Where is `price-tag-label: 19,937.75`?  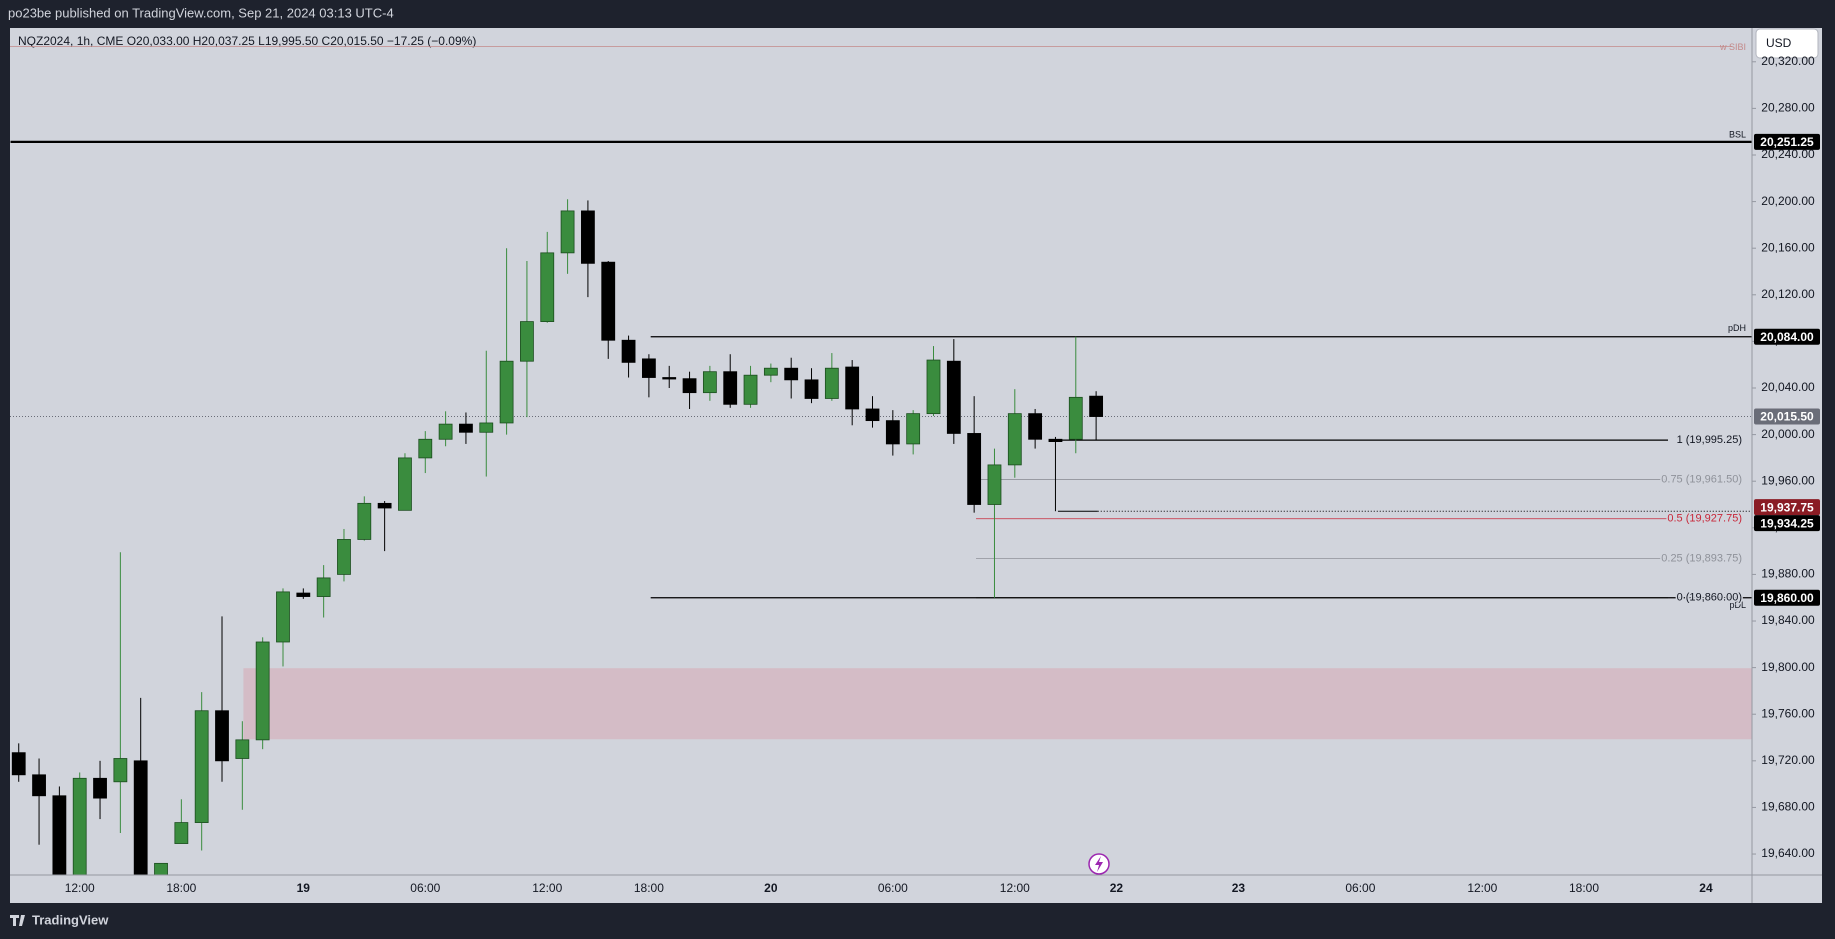 price-tag-label: 19,937.75 is located at coordinates (1787, 507).